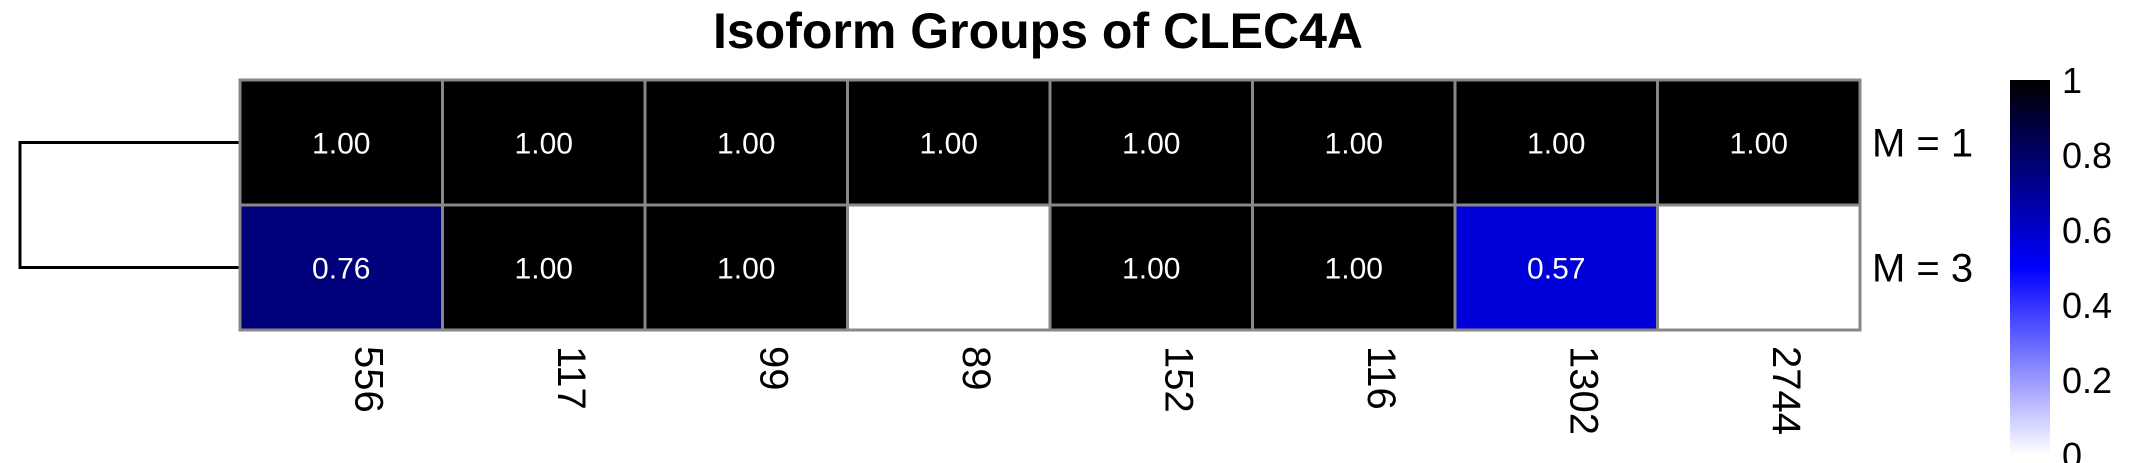  What do you see at coordinates (2072, 449) in the screenshot?
I see `colorbar-tick-label: 0` at bounding box center [2072, 449].